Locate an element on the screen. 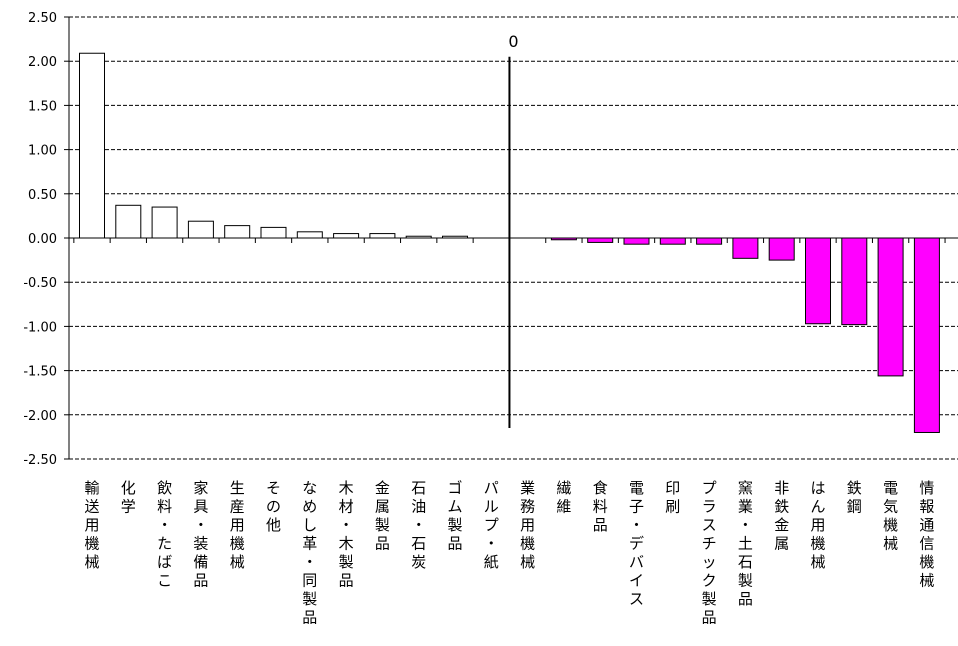 This screenshot has width=958, height=646. category-label-24: 情報通信機械 is located at coordinates (926, 534).